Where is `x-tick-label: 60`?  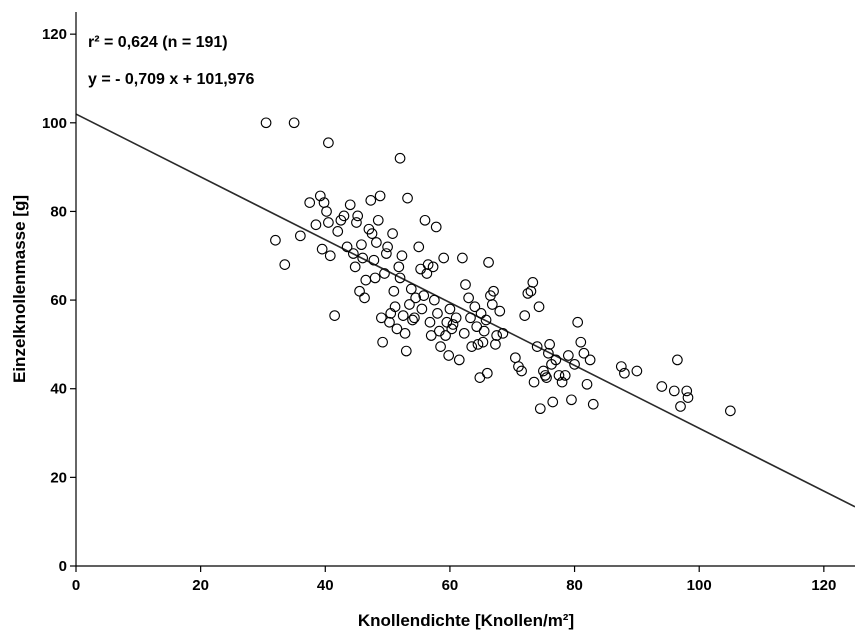 x-tick-label: 60 is located at coordinates (450, 585).